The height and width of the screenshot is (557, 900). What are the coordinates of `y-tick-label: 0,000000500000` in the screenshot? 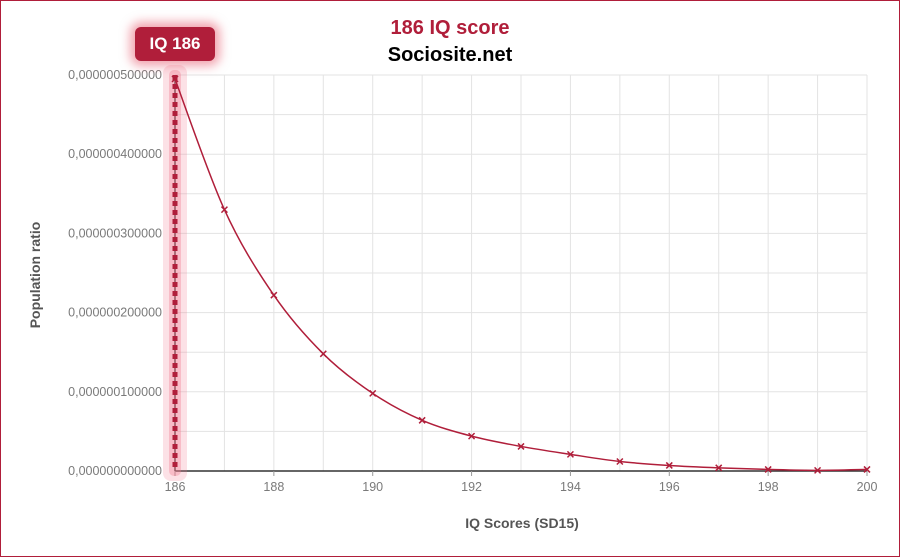 It's located at (115, 75).